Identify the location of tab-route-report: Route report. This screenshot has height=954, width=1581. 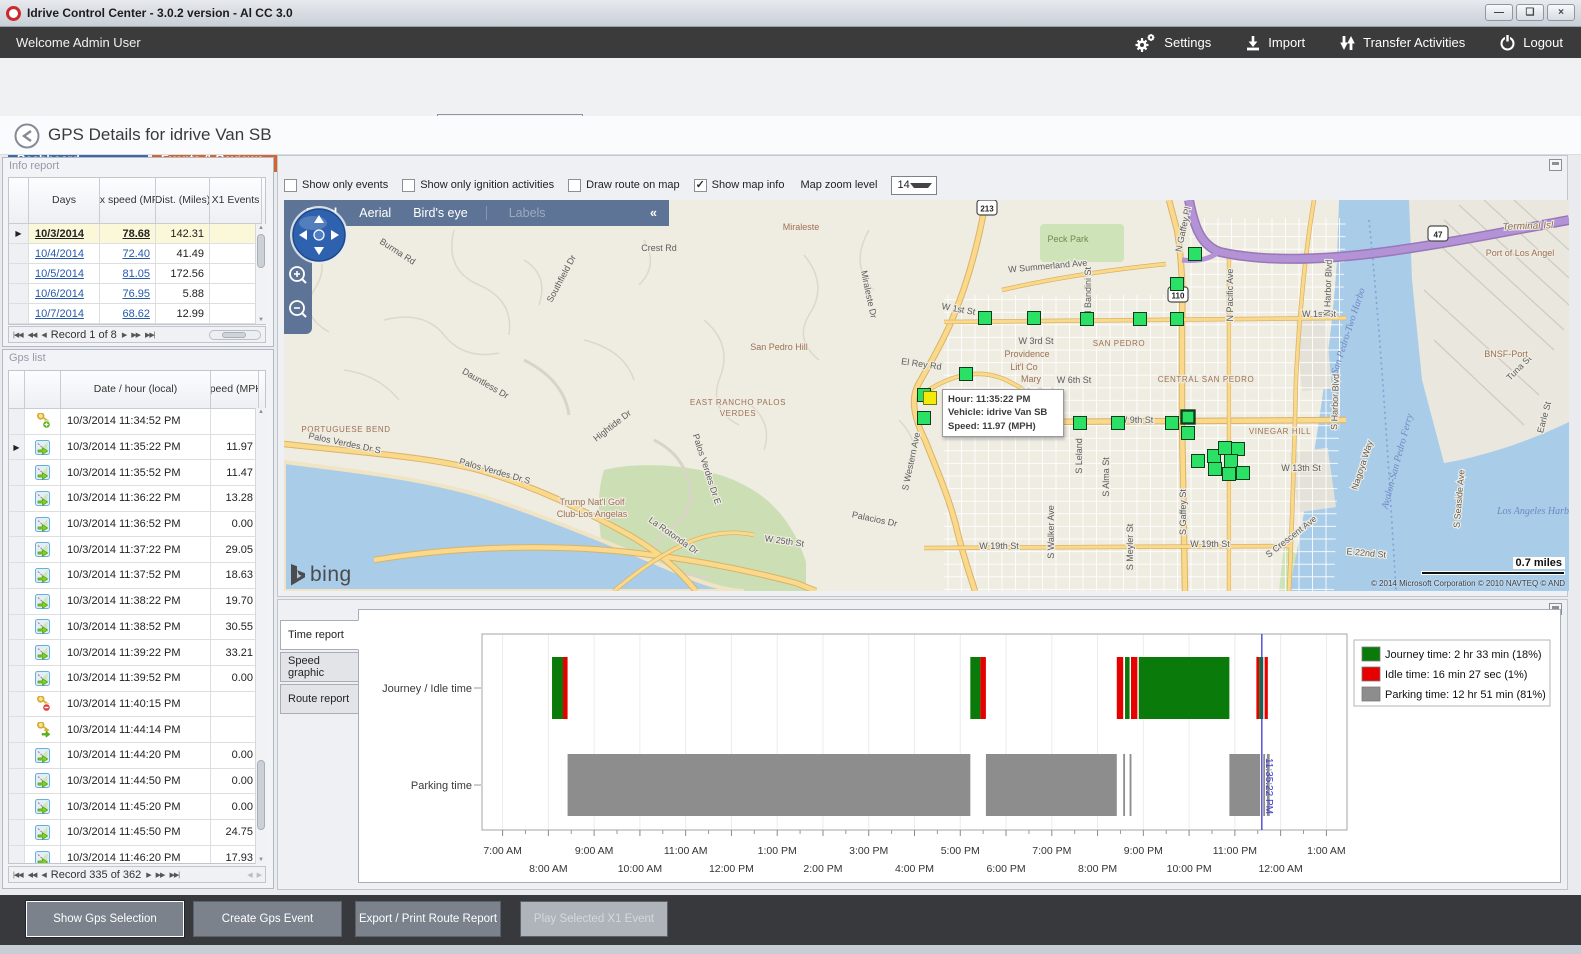
(319, 699).